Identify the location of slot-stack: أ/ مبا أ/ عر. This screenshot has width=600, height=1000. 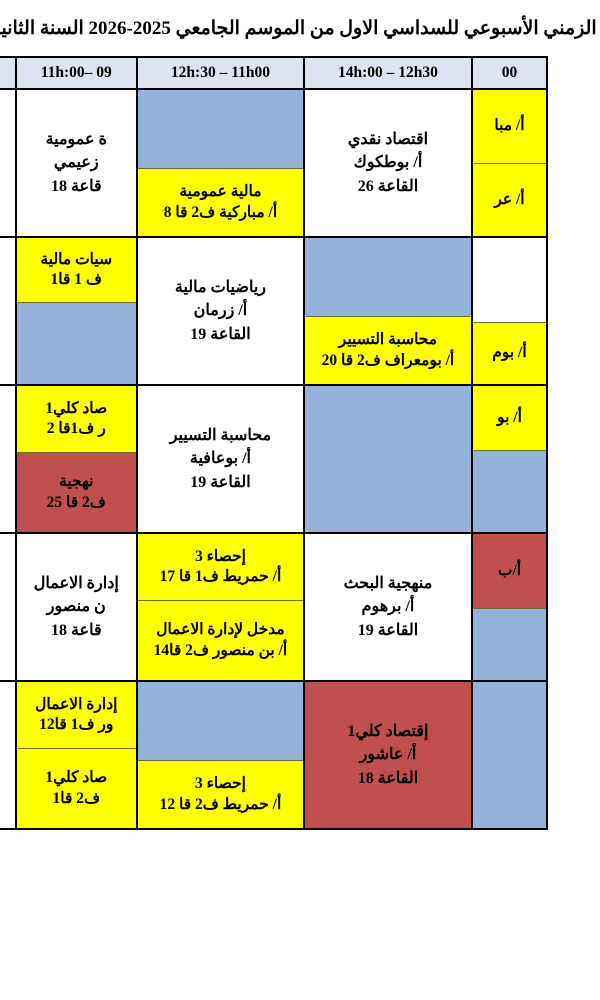
(509, 163).